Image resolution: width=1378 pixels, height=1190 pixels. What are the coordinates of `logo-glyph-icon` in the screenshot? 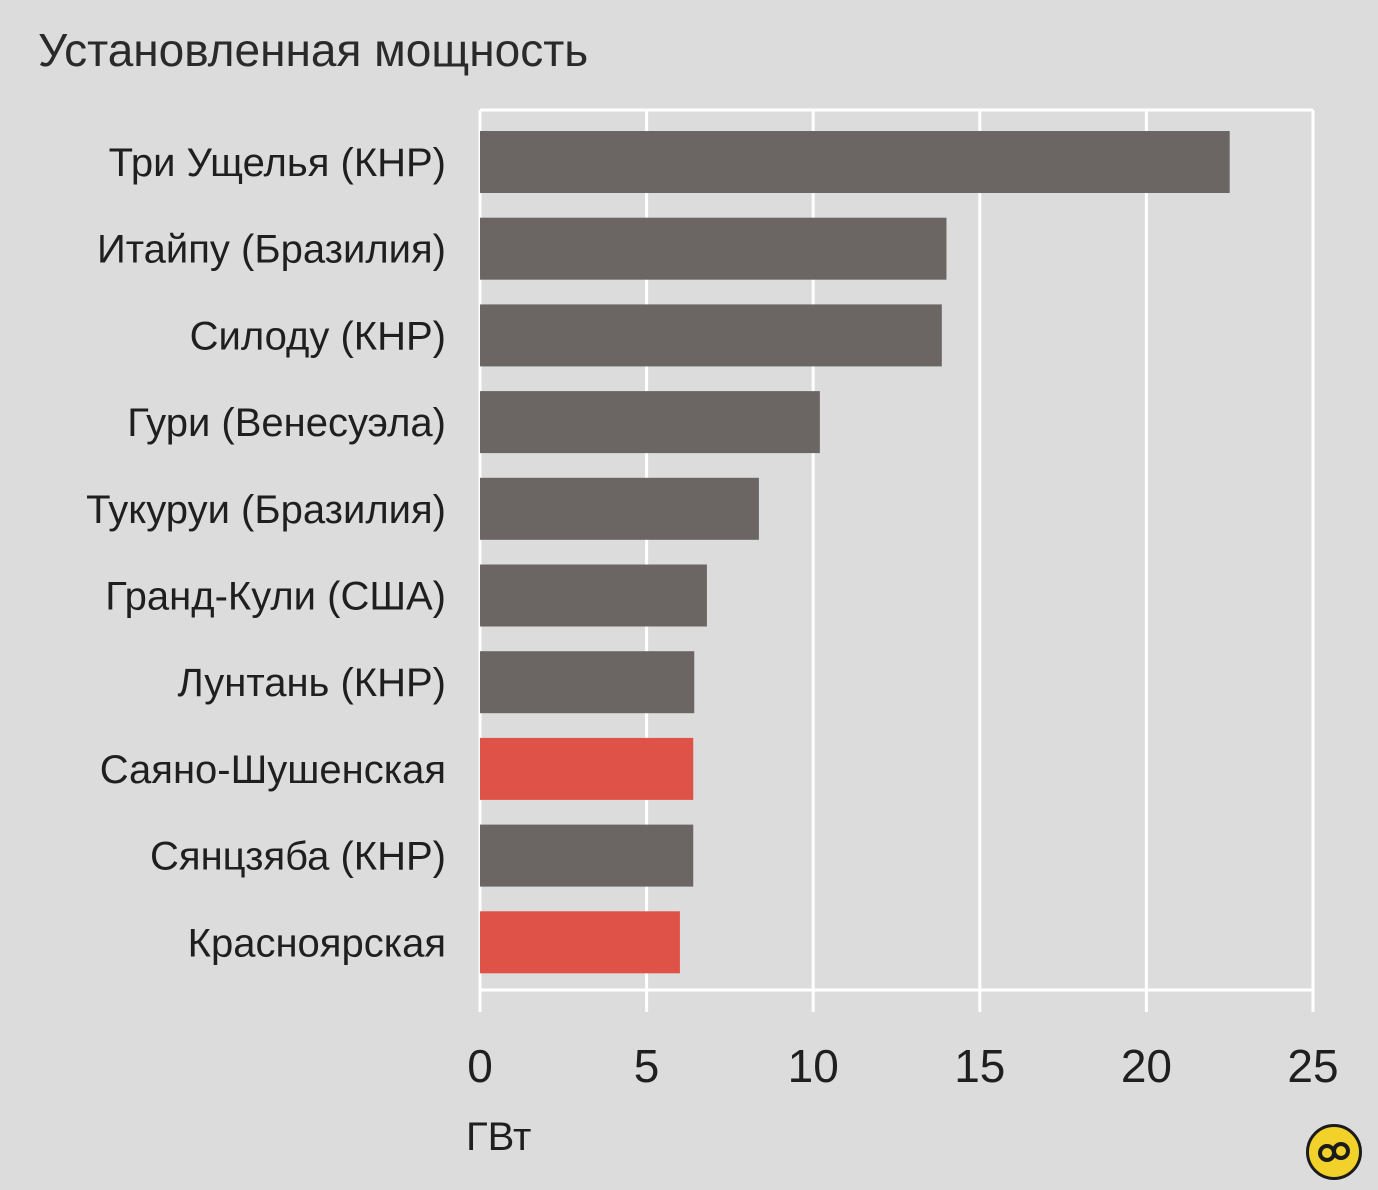 It's located at (1334, 1152).